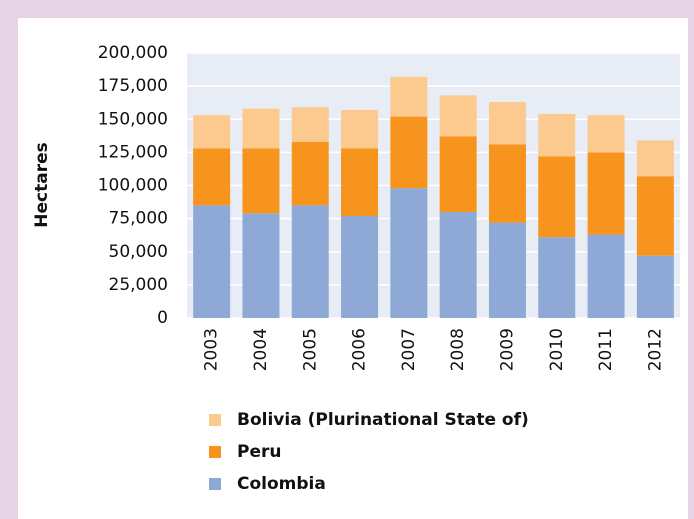 The width and height of the screenshot is (694, 519). Describe the element at coordinates (310, 349) in the screenshot. I see `x-tick-label: 2005` at that location.